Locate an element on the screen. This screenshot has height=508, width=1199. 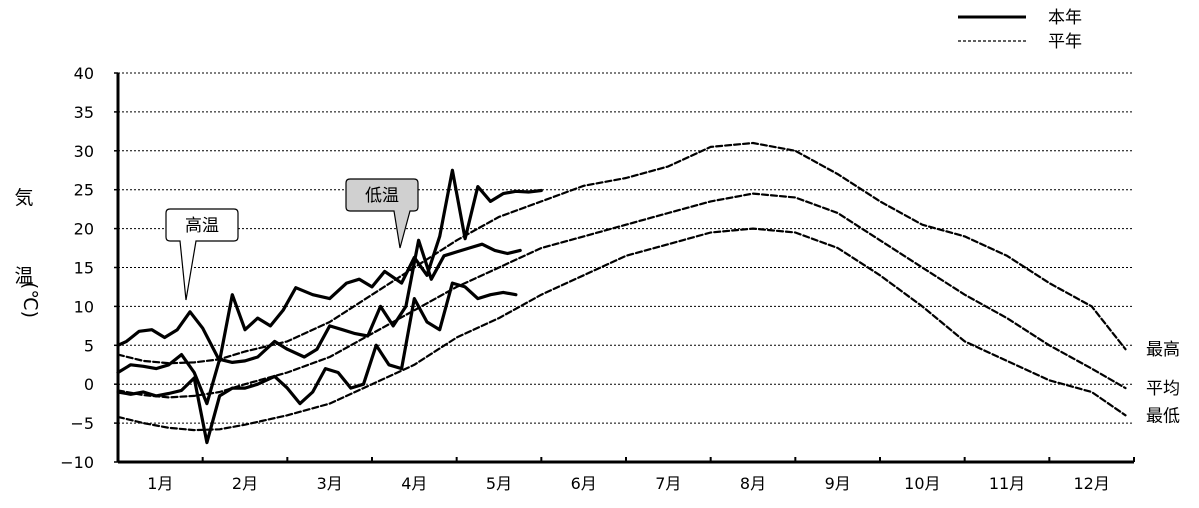
y-tick-label-3: 25 is located at coordinates (84, 190).